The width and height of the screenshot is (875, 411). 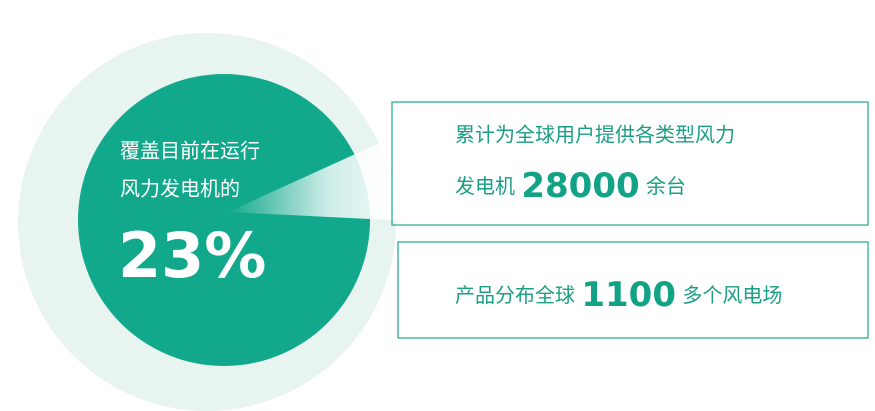 What do you see at coordinates (180, 189) in the screenshot?
I see `circle-text: 风力发电机的` at bounding box center [180, 189].